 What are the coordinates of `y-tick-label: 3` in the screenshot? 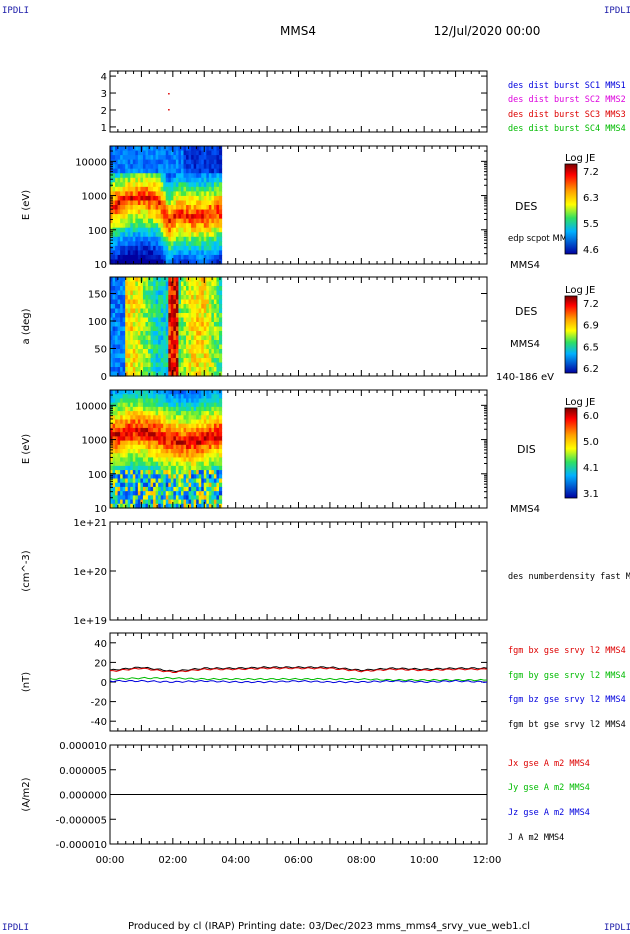 It's located at (104, 94).